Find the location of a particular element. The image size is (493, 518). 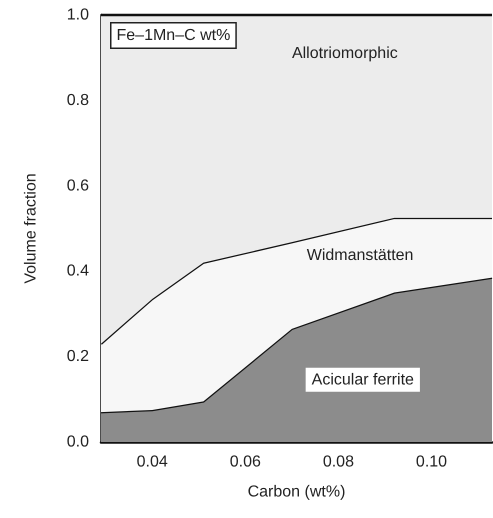

series-label: Allotriomorphic is located at coordinates (345, 53).